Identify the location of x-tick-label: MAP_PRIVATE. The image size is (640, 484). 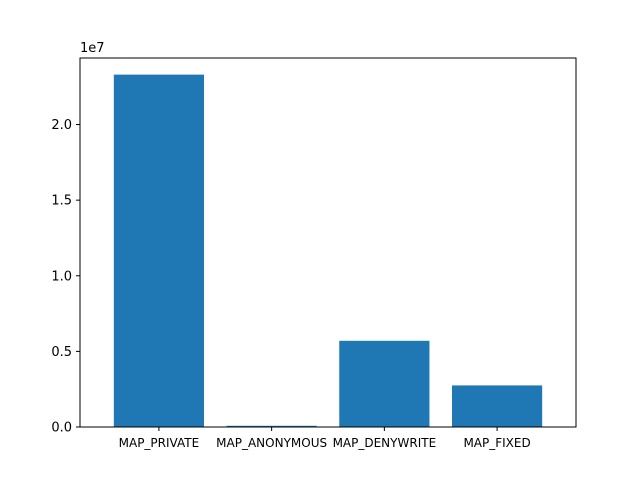
(159, 443).